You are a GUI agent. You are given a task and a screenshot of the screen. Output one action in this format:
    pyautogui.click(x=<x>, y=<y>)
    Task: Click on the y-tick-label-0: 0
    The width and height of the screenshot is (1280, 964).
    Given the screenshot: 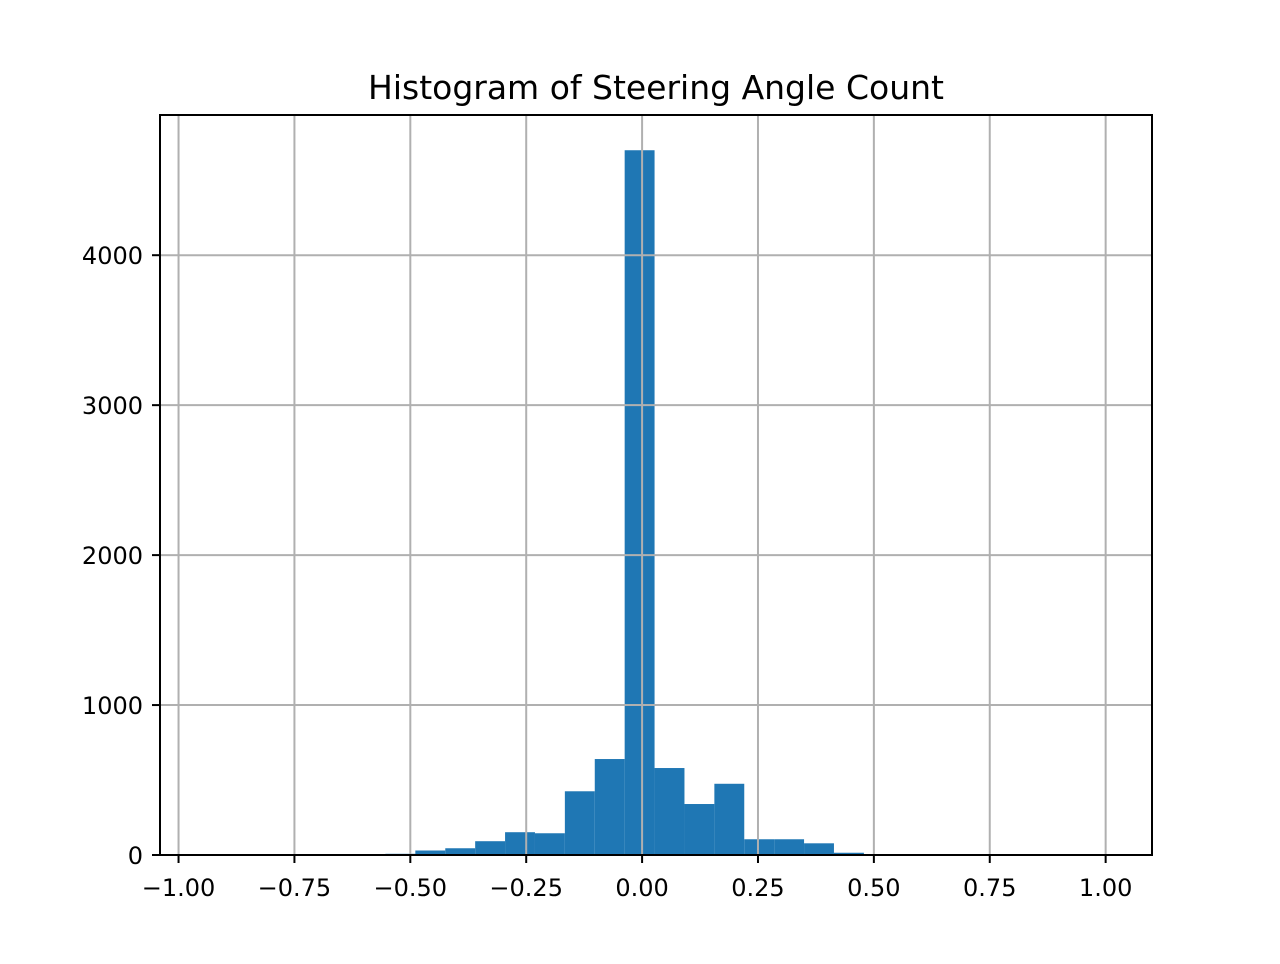 What is the action you would take?
    pyautogui.click(x=135, y=856)
    